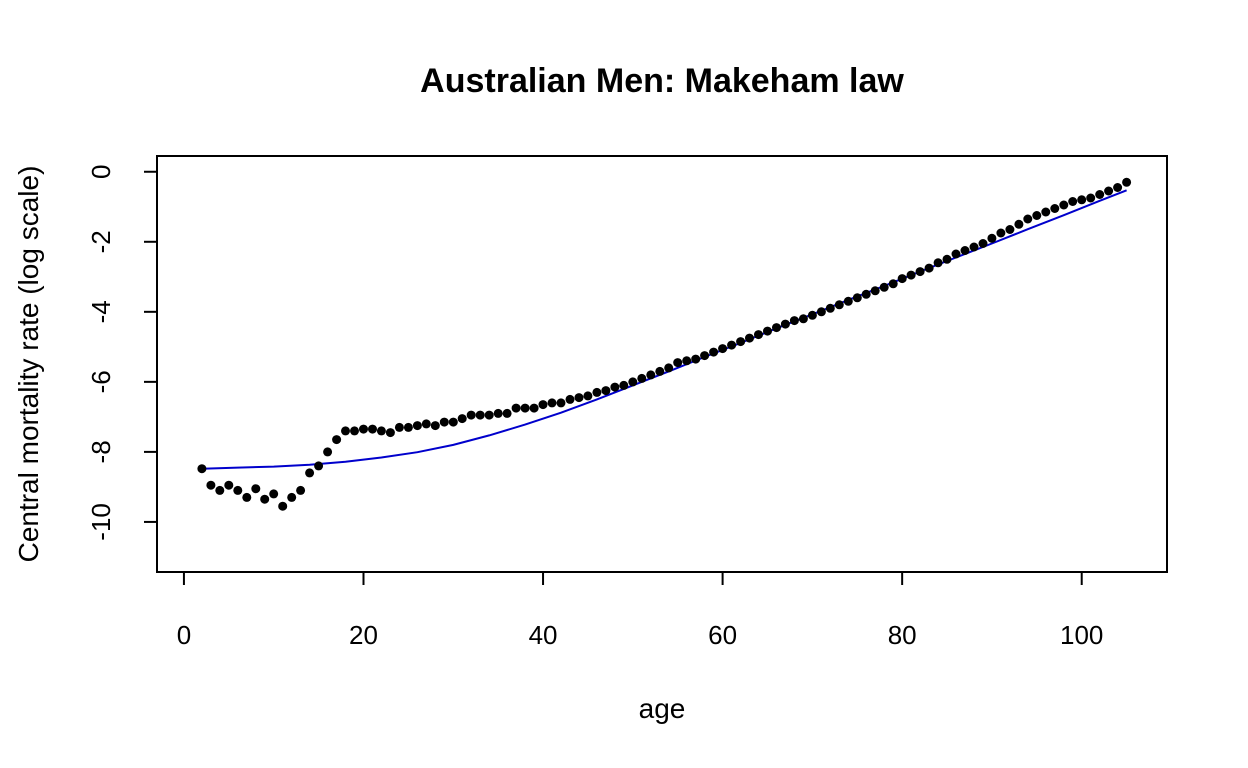  I want to click on x-axis-label: age, so click(662, 708).